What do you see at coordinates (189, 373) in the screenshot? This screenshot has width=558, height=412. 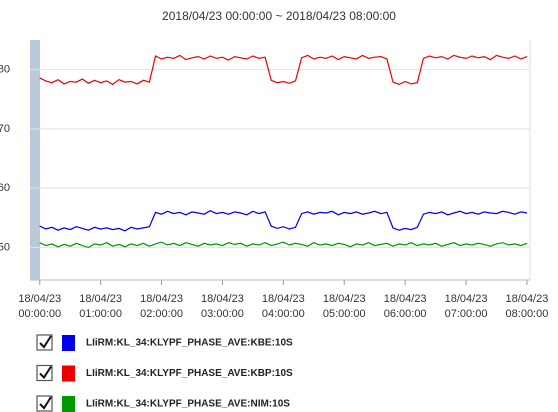 I see `legend-label: LIiRM:KL_34:KLYPF_PHASE_AVE:KBP:10S` at bounding box center [189, 373].